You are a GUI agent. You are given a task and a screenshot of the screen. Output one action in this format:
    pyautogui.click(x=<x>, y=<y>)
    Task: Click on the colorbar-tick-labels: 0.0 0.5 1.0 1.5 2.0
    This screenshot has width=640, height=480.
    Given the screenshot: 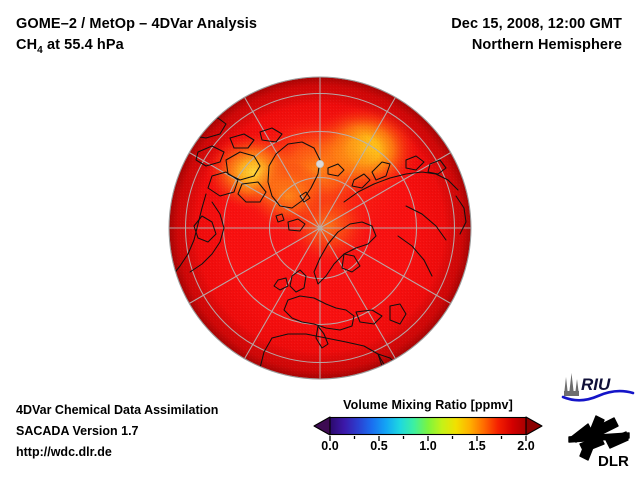 What is the action you would take?
    pyautogui.click(x=428, y=448)
    